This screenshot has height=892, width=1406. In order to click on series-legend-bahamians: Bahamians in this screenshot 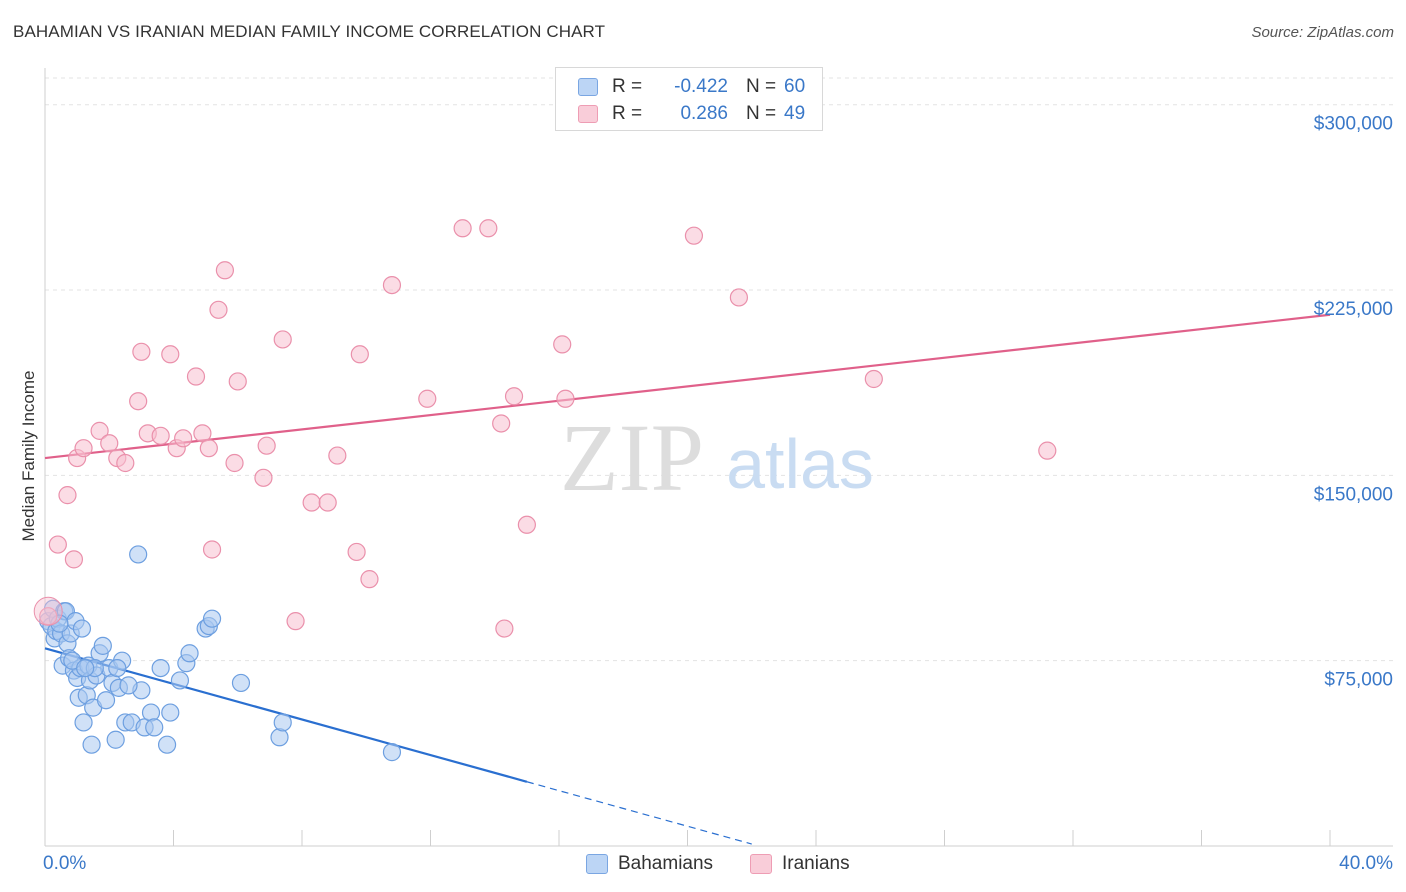, I will do `click(649, 864)`.